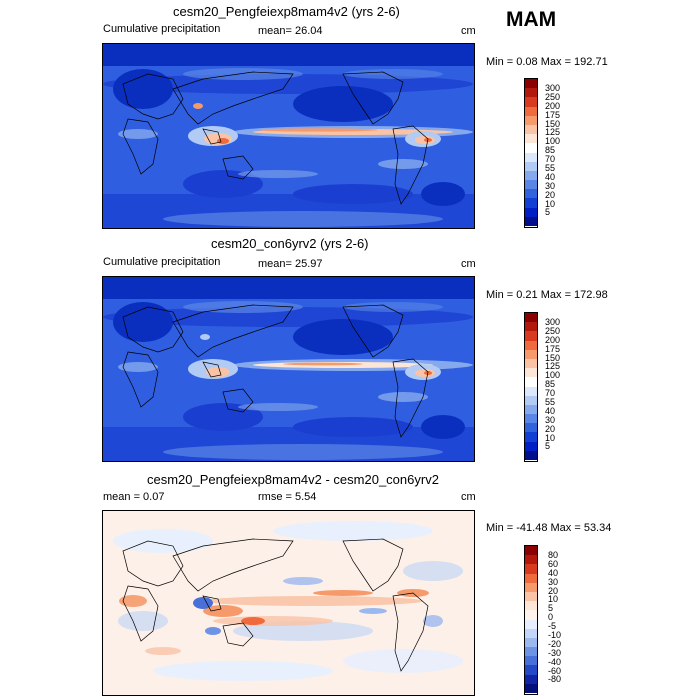 Image resolution: width=700 pixels, height=700 pixels. What do you see at coordinates (162, 29) in the screenshot?
I see `panel-left-label-top: Cumulative precipitation` at bounding box center [162, 29].